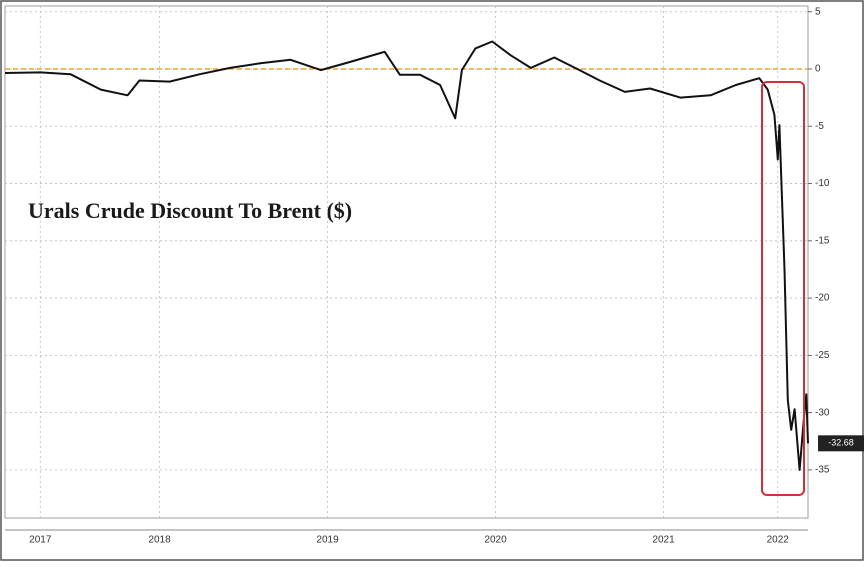 Image resolution: width=865 pixels, height=567 pixels. Describe the element at coordinates (818, 69) in the screenshot. I see `y-tick-label: 0` at that location.